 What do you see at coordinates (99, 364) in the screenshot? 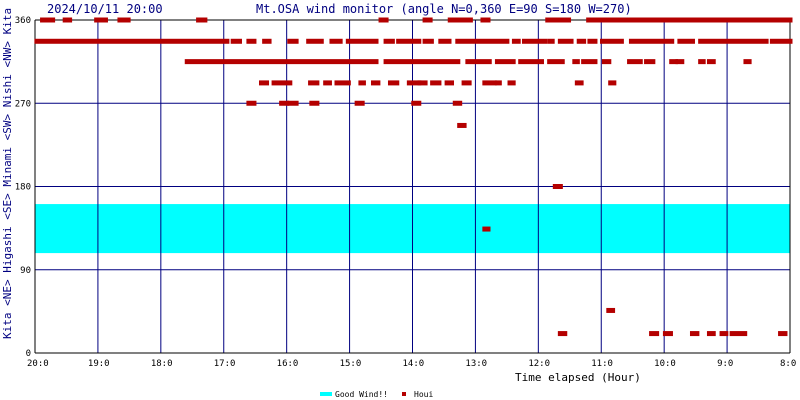
I see `x-tick-label: 19:0` at bounding box center [99, 364].